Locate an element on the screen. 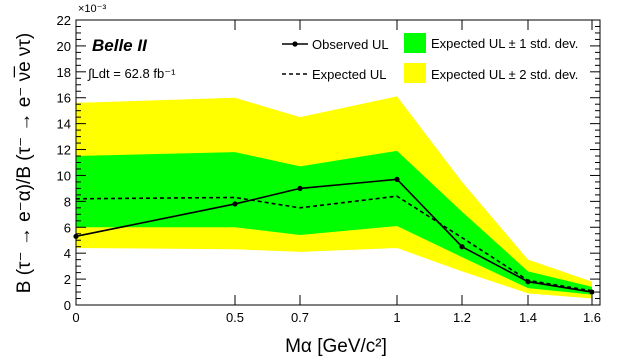 The height and width of the screenshot is (361, 621). x-tick-label: 0.7 is located at coordinates (300, 317).